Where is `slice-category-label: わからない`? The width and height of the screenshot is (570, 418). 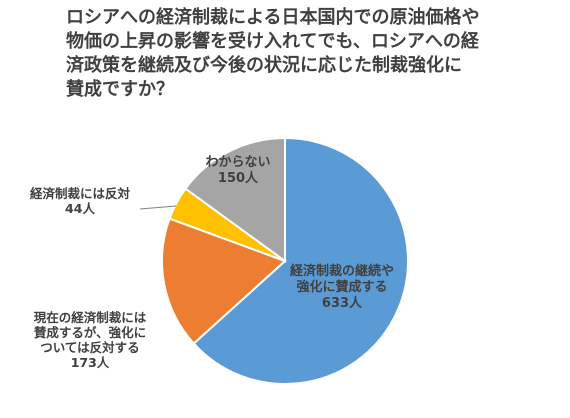
slice-category-label: わからない is located at coordinates (237, 162).